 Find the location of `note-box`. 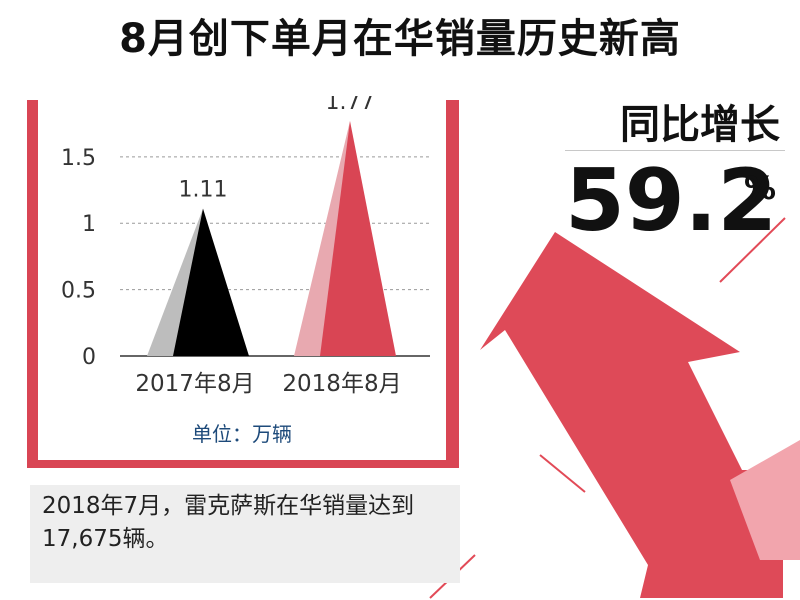

note-box is located at coordinates (245, 534).